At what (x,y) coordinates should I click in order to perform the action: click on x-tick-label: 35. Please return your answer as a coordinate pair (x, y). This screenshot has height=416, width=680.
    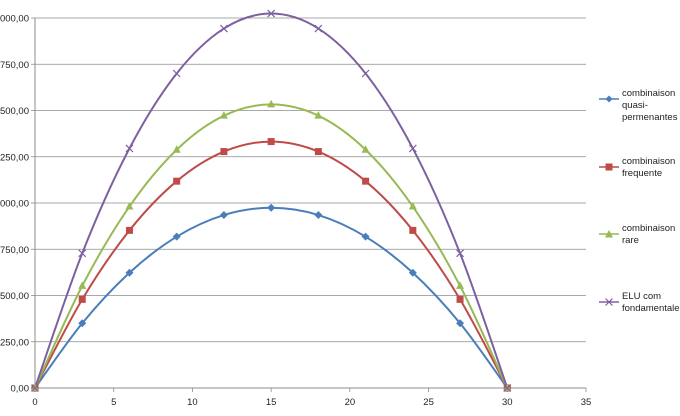
    Looking at the image, I should click on (586, 402).